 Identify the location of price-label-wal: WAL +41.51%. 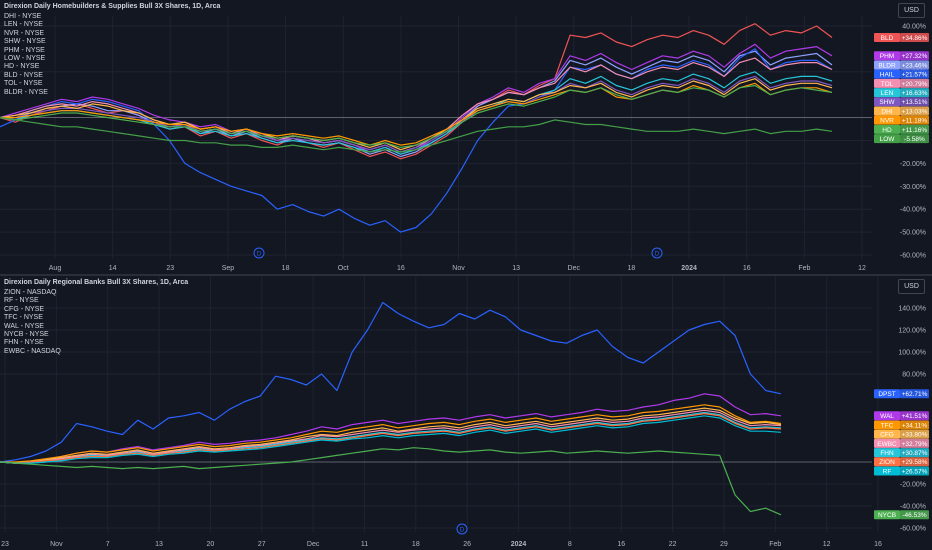
(901, 416).